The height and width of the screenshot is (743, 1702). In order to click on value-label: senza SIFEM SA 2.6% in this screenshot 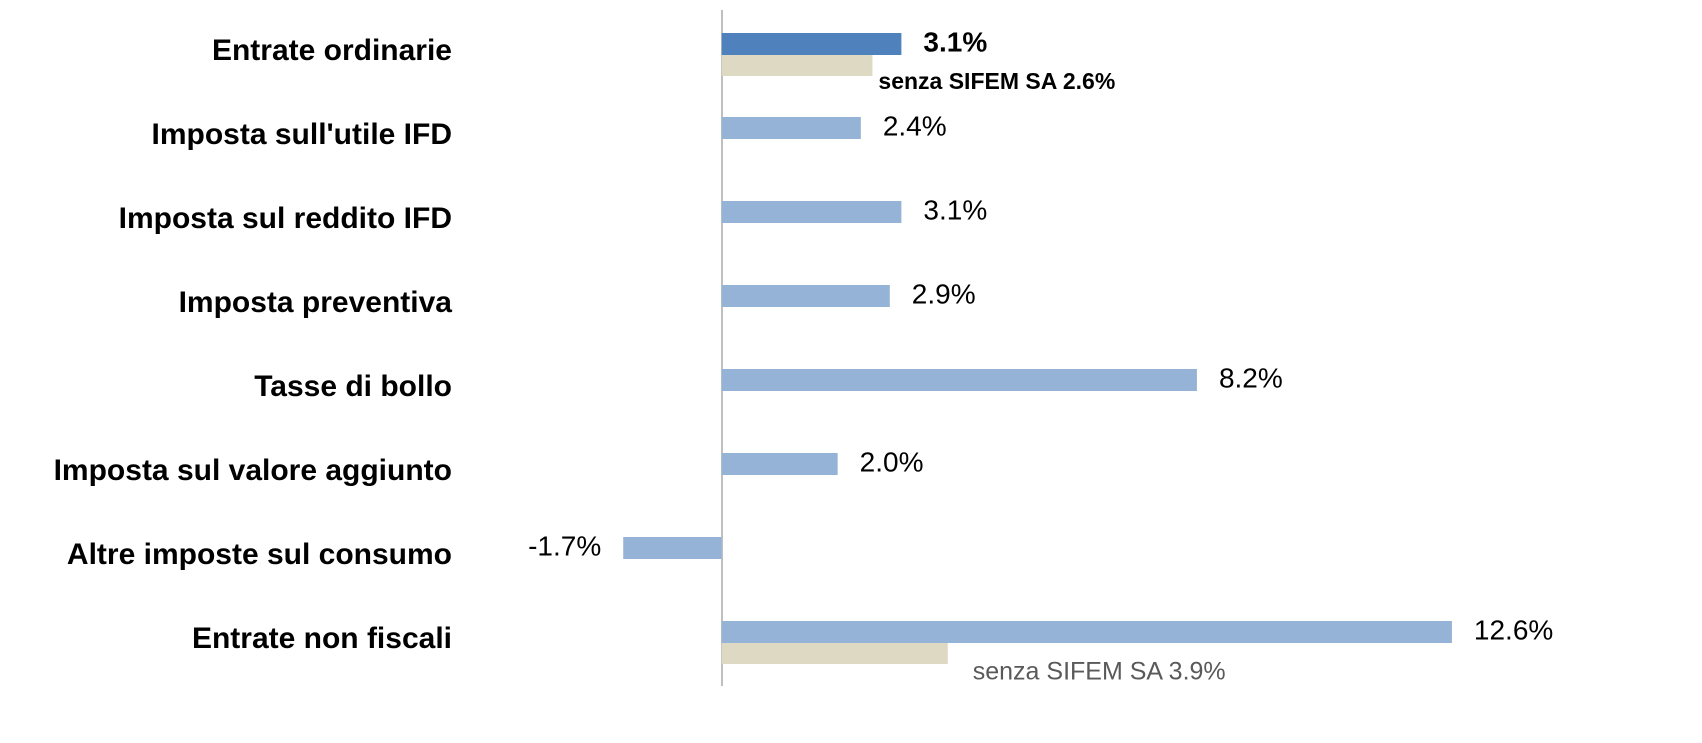, I will do `click(996, 81)`.